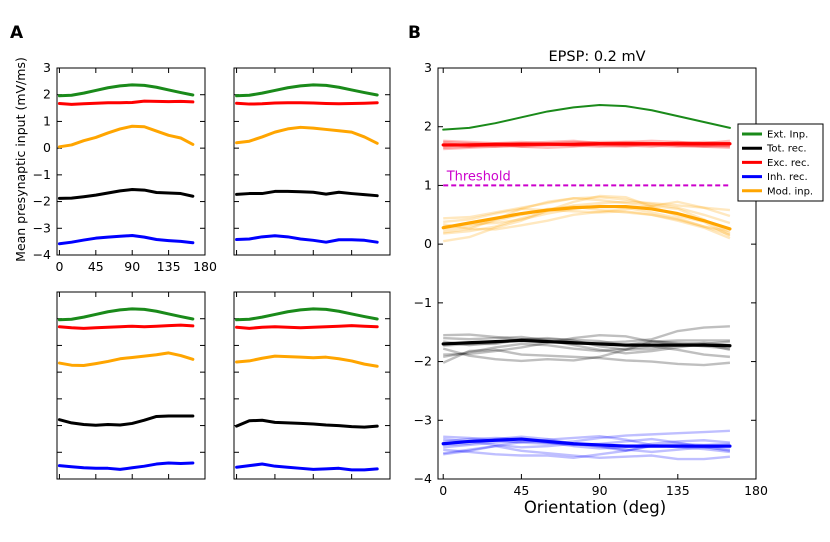  I want to click on panel-a-label: A, so click(17, 33).